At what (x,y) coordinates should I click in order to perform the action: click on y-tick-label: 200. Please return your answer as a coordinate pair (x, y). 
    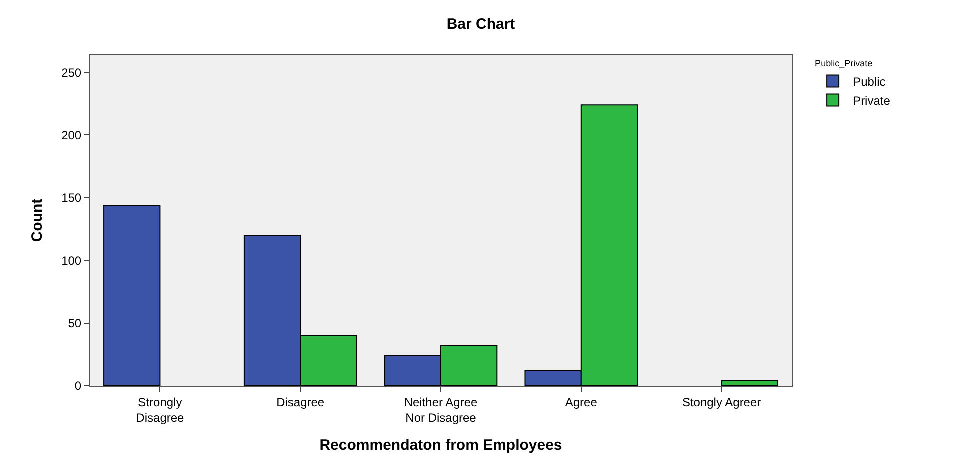
    Looking at the image, I should click on (72, 135).